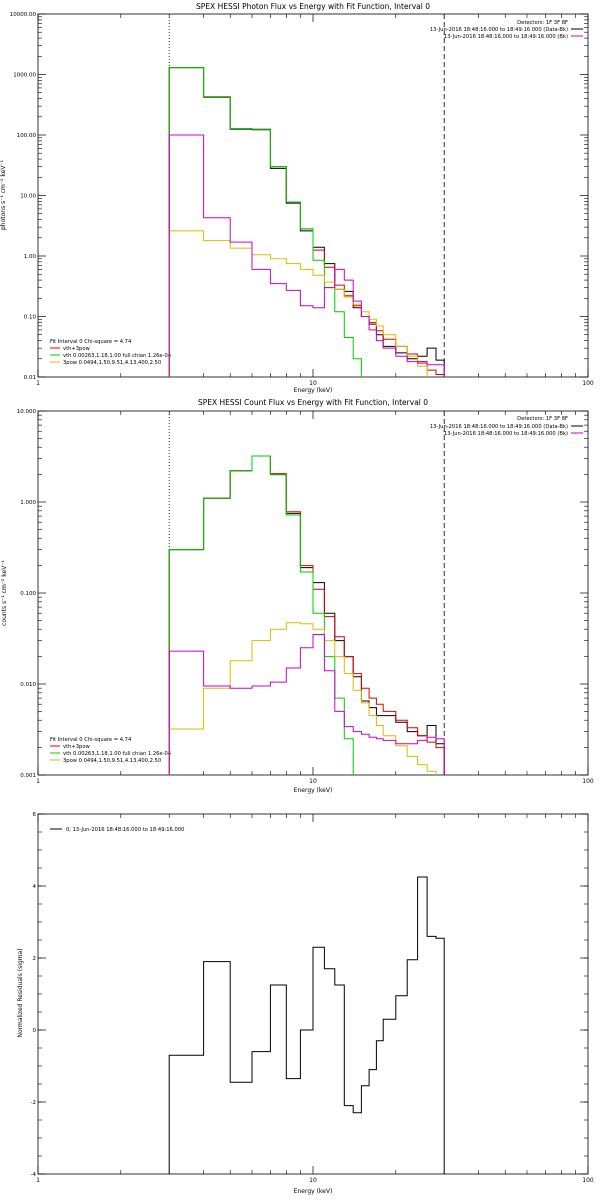  I want to click on c0-series-data-bk, so click(306, 222).